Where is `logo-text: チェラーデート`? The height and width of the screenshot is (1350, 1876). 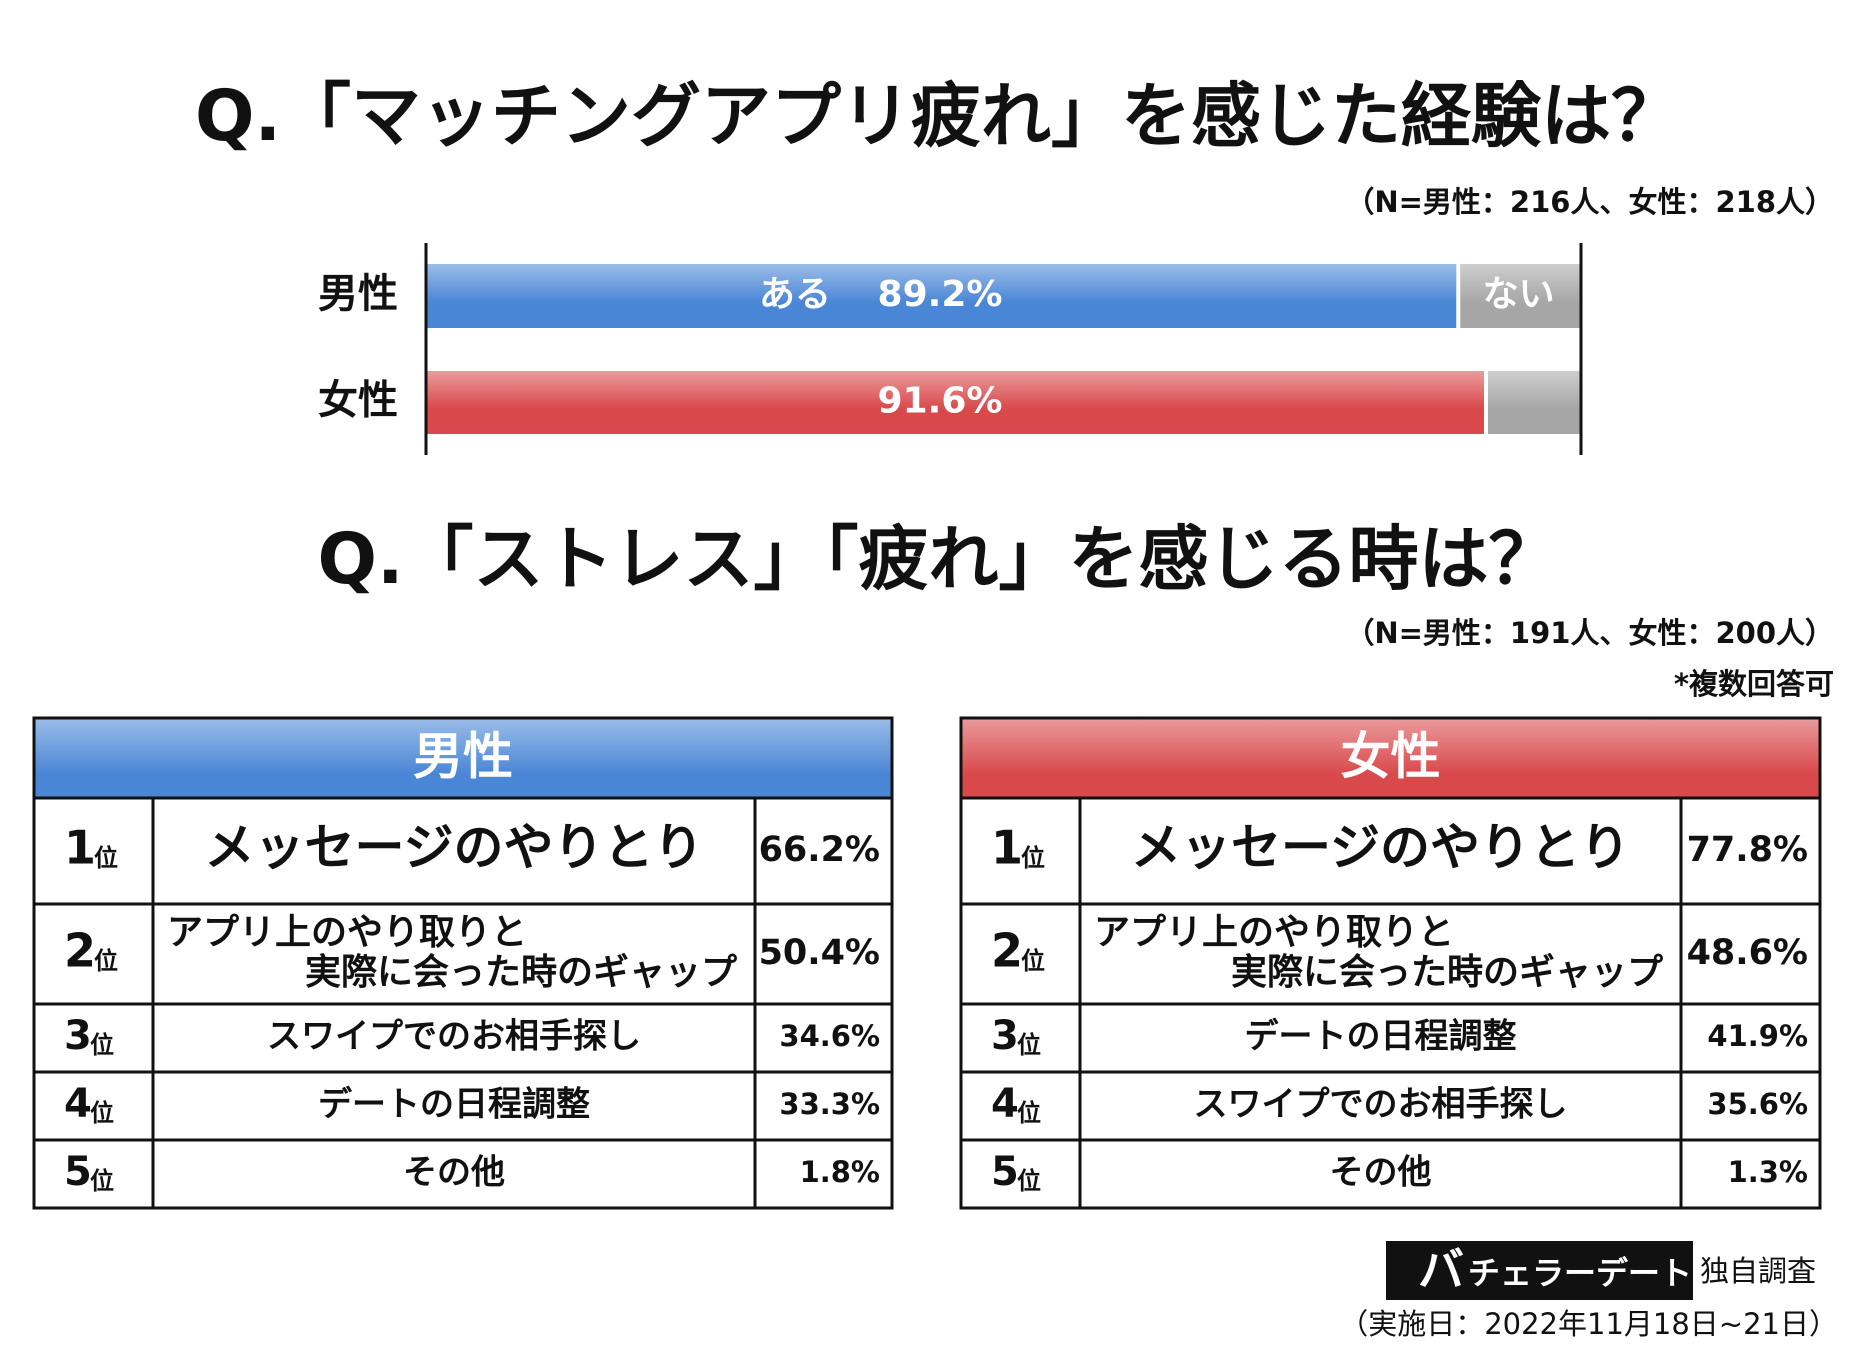 logo-text: チェラーデート is located at coordinates (1580, 1273).